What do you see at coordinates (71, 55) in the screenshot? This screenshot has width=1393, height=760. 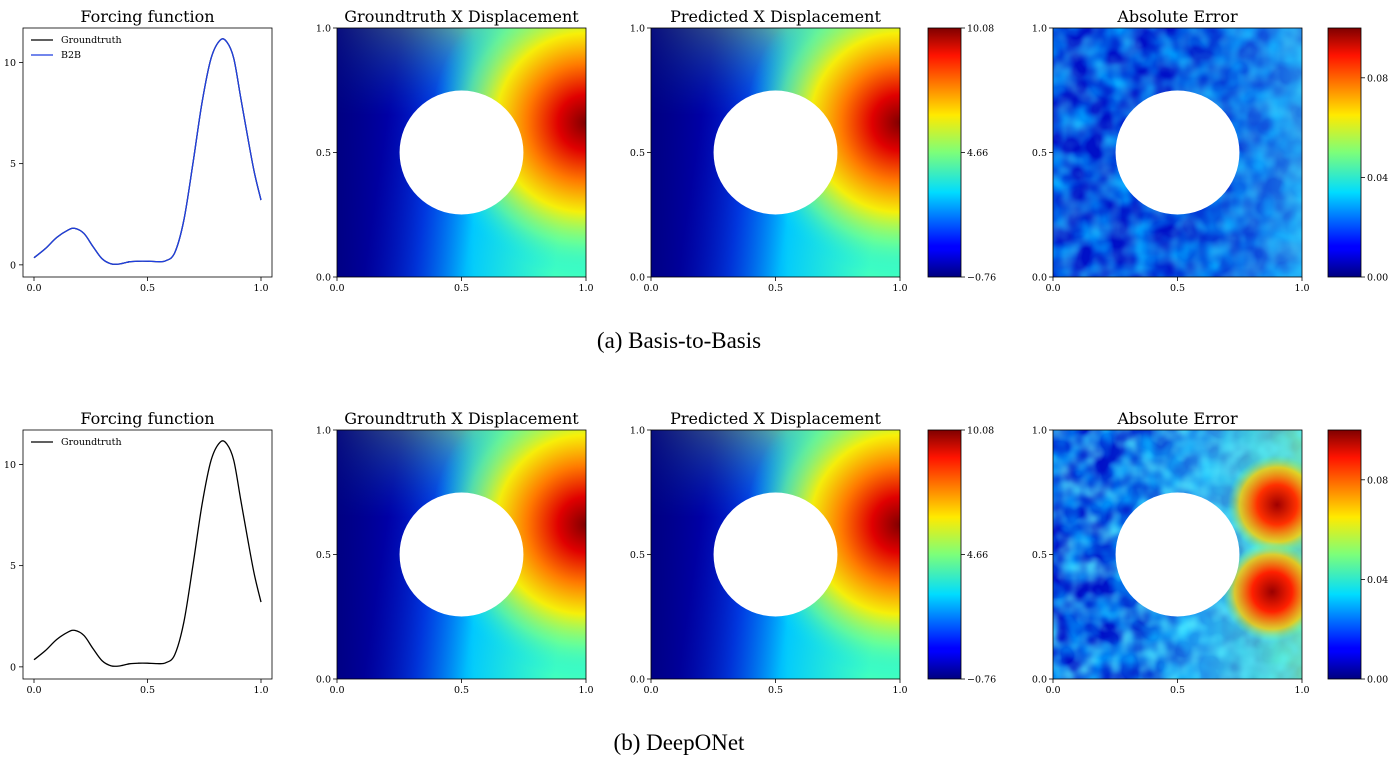 I see `legend-label: B2B` at bounding box center [71, 55].